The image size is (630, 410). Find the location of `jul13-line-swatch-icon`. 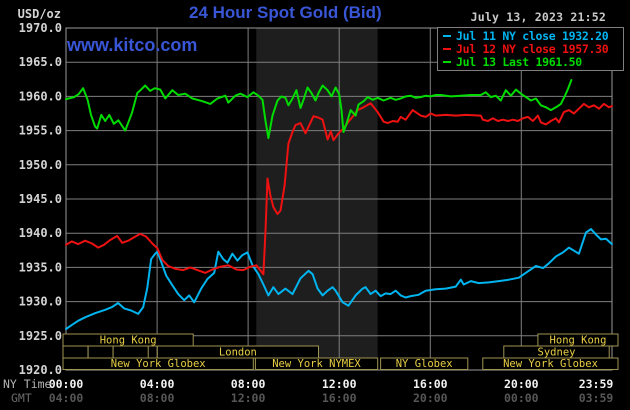

jul13-line-swatch-icon is located at coordinates (447, 61).